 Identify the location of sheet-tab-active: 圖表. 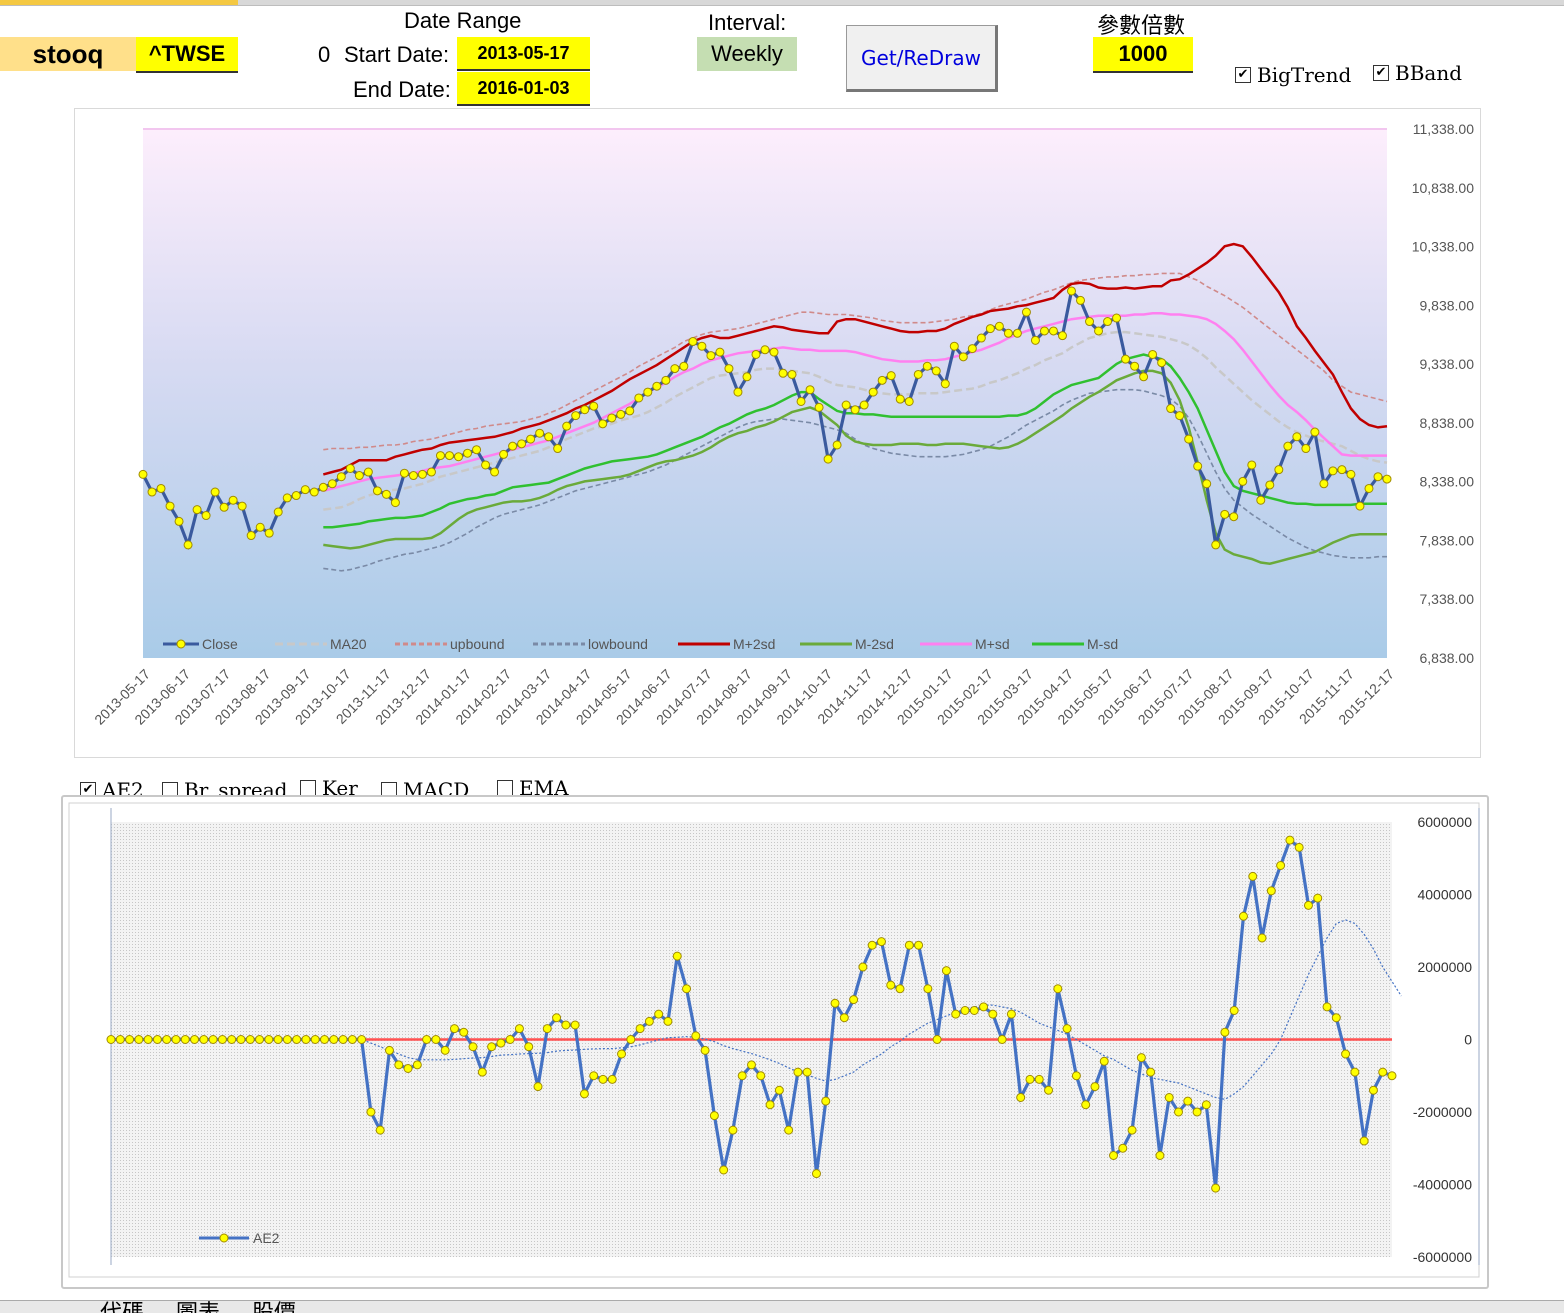
(198, 1306).